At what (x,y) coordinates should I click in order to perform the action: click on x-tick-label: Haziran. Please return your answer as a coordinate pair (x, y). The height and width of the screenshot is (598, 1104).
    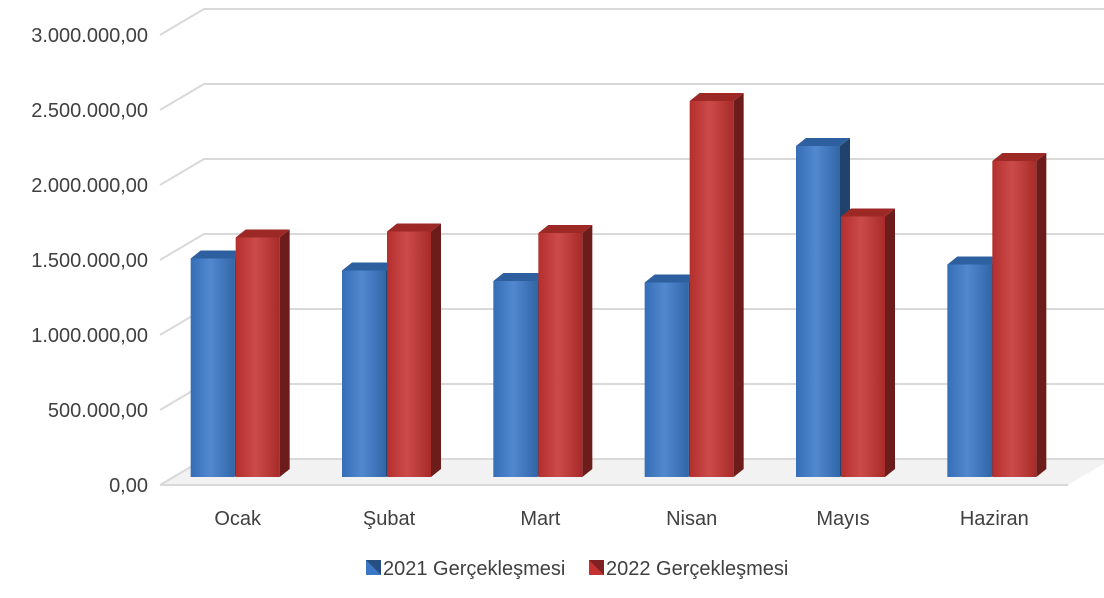
    Looking at the image, I should click on (994, 519).